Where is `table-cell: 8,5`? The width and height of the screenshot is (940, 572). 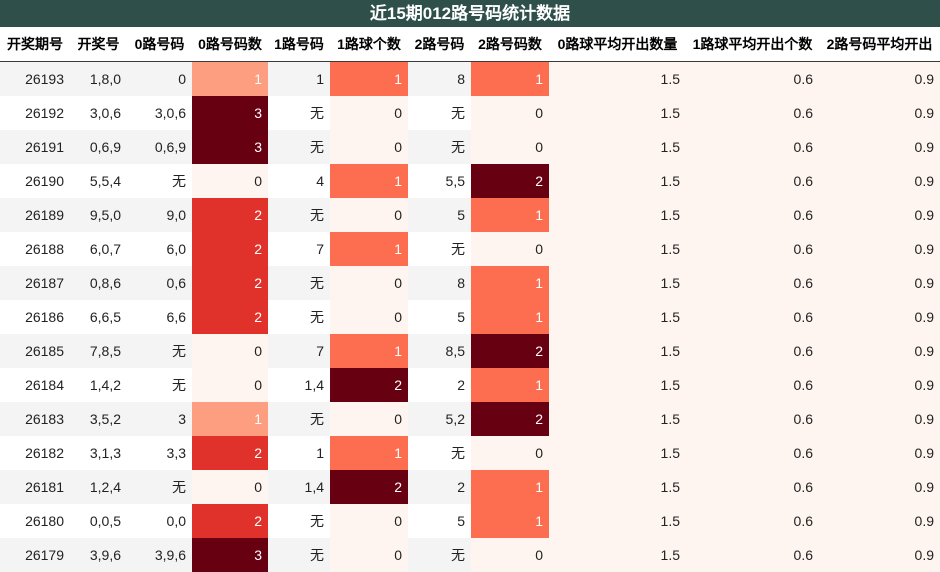
table-cell: 8,5 is located at coordinates (439, 351).